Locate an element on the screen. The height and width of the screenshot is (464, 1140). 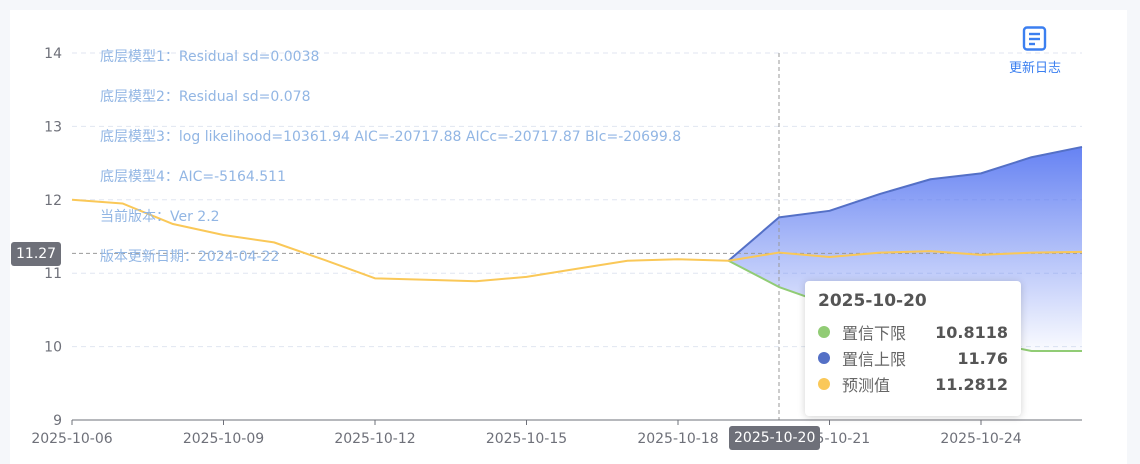
document-icon is located at coordinates (1034, 38).